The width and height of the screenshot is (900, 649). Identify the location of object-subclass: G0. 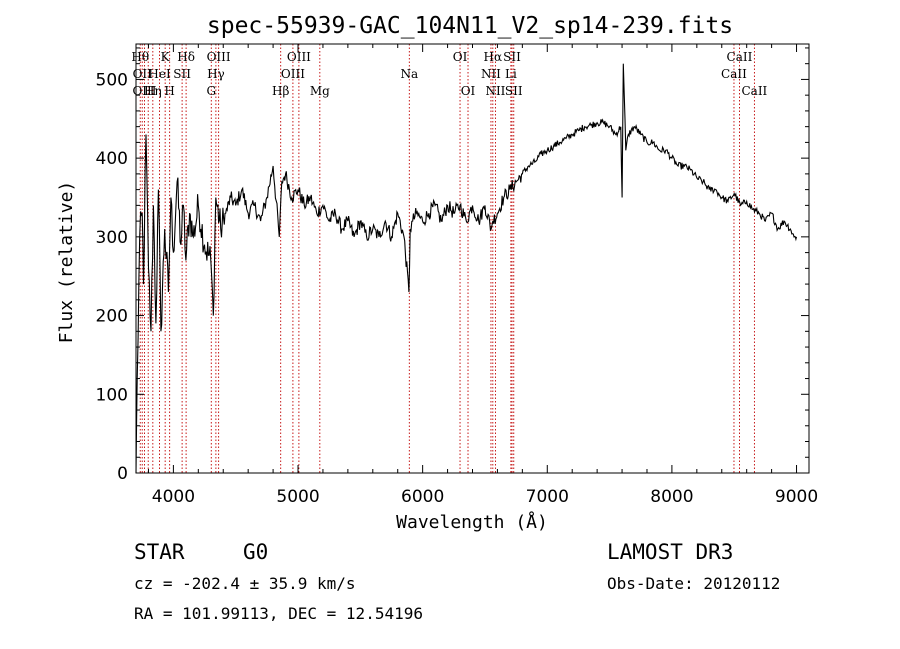
(255, 552).